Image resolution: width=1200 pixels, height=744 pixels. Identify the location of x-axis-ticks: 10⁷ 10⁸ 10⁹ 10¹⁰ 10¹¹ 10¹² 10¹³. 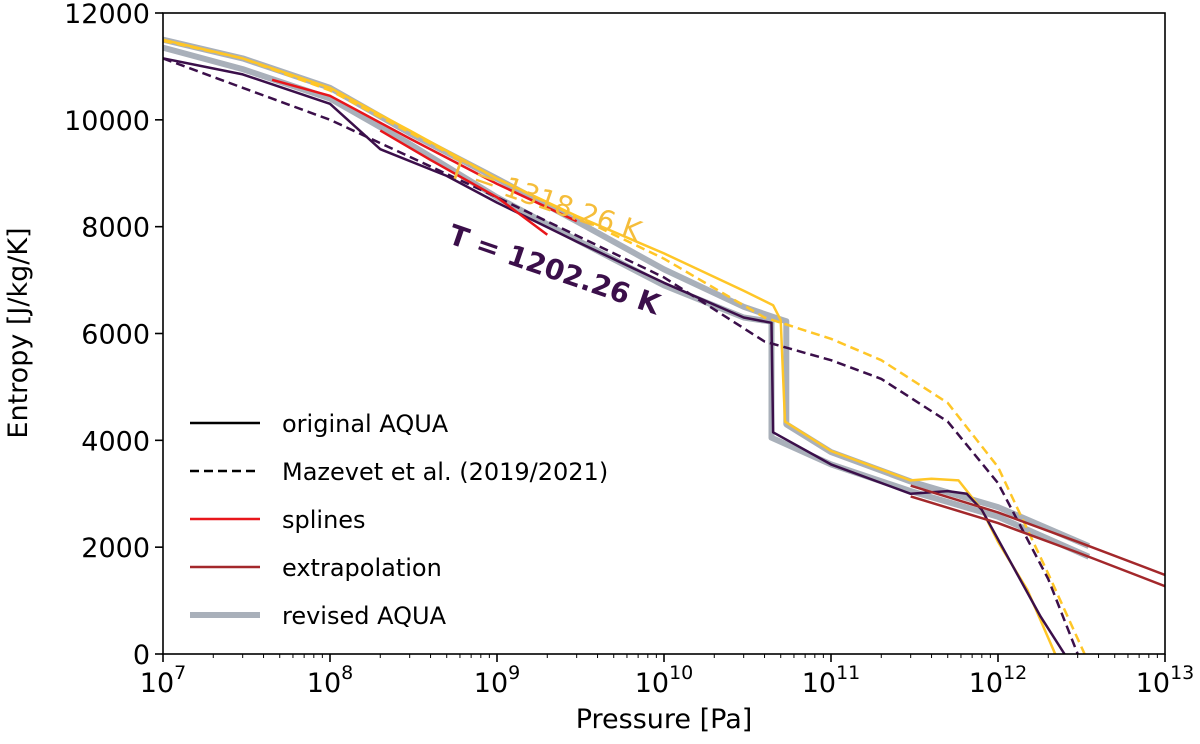
(667, 676).